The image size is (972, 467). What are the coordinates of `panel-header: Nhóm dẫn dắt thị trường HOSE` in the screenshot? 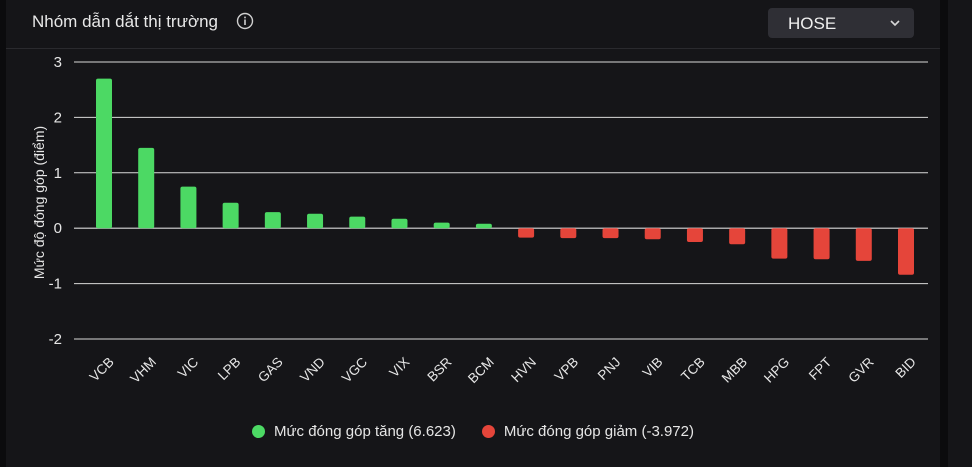 It's located at (473, 24).